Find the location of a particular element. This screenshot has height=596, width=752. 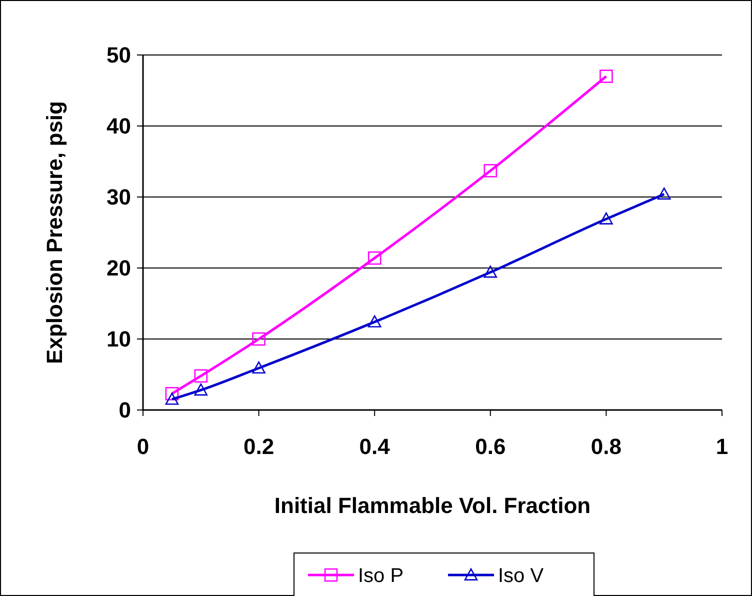

y-tick-label: 0 is located at coordinates (124, 410).